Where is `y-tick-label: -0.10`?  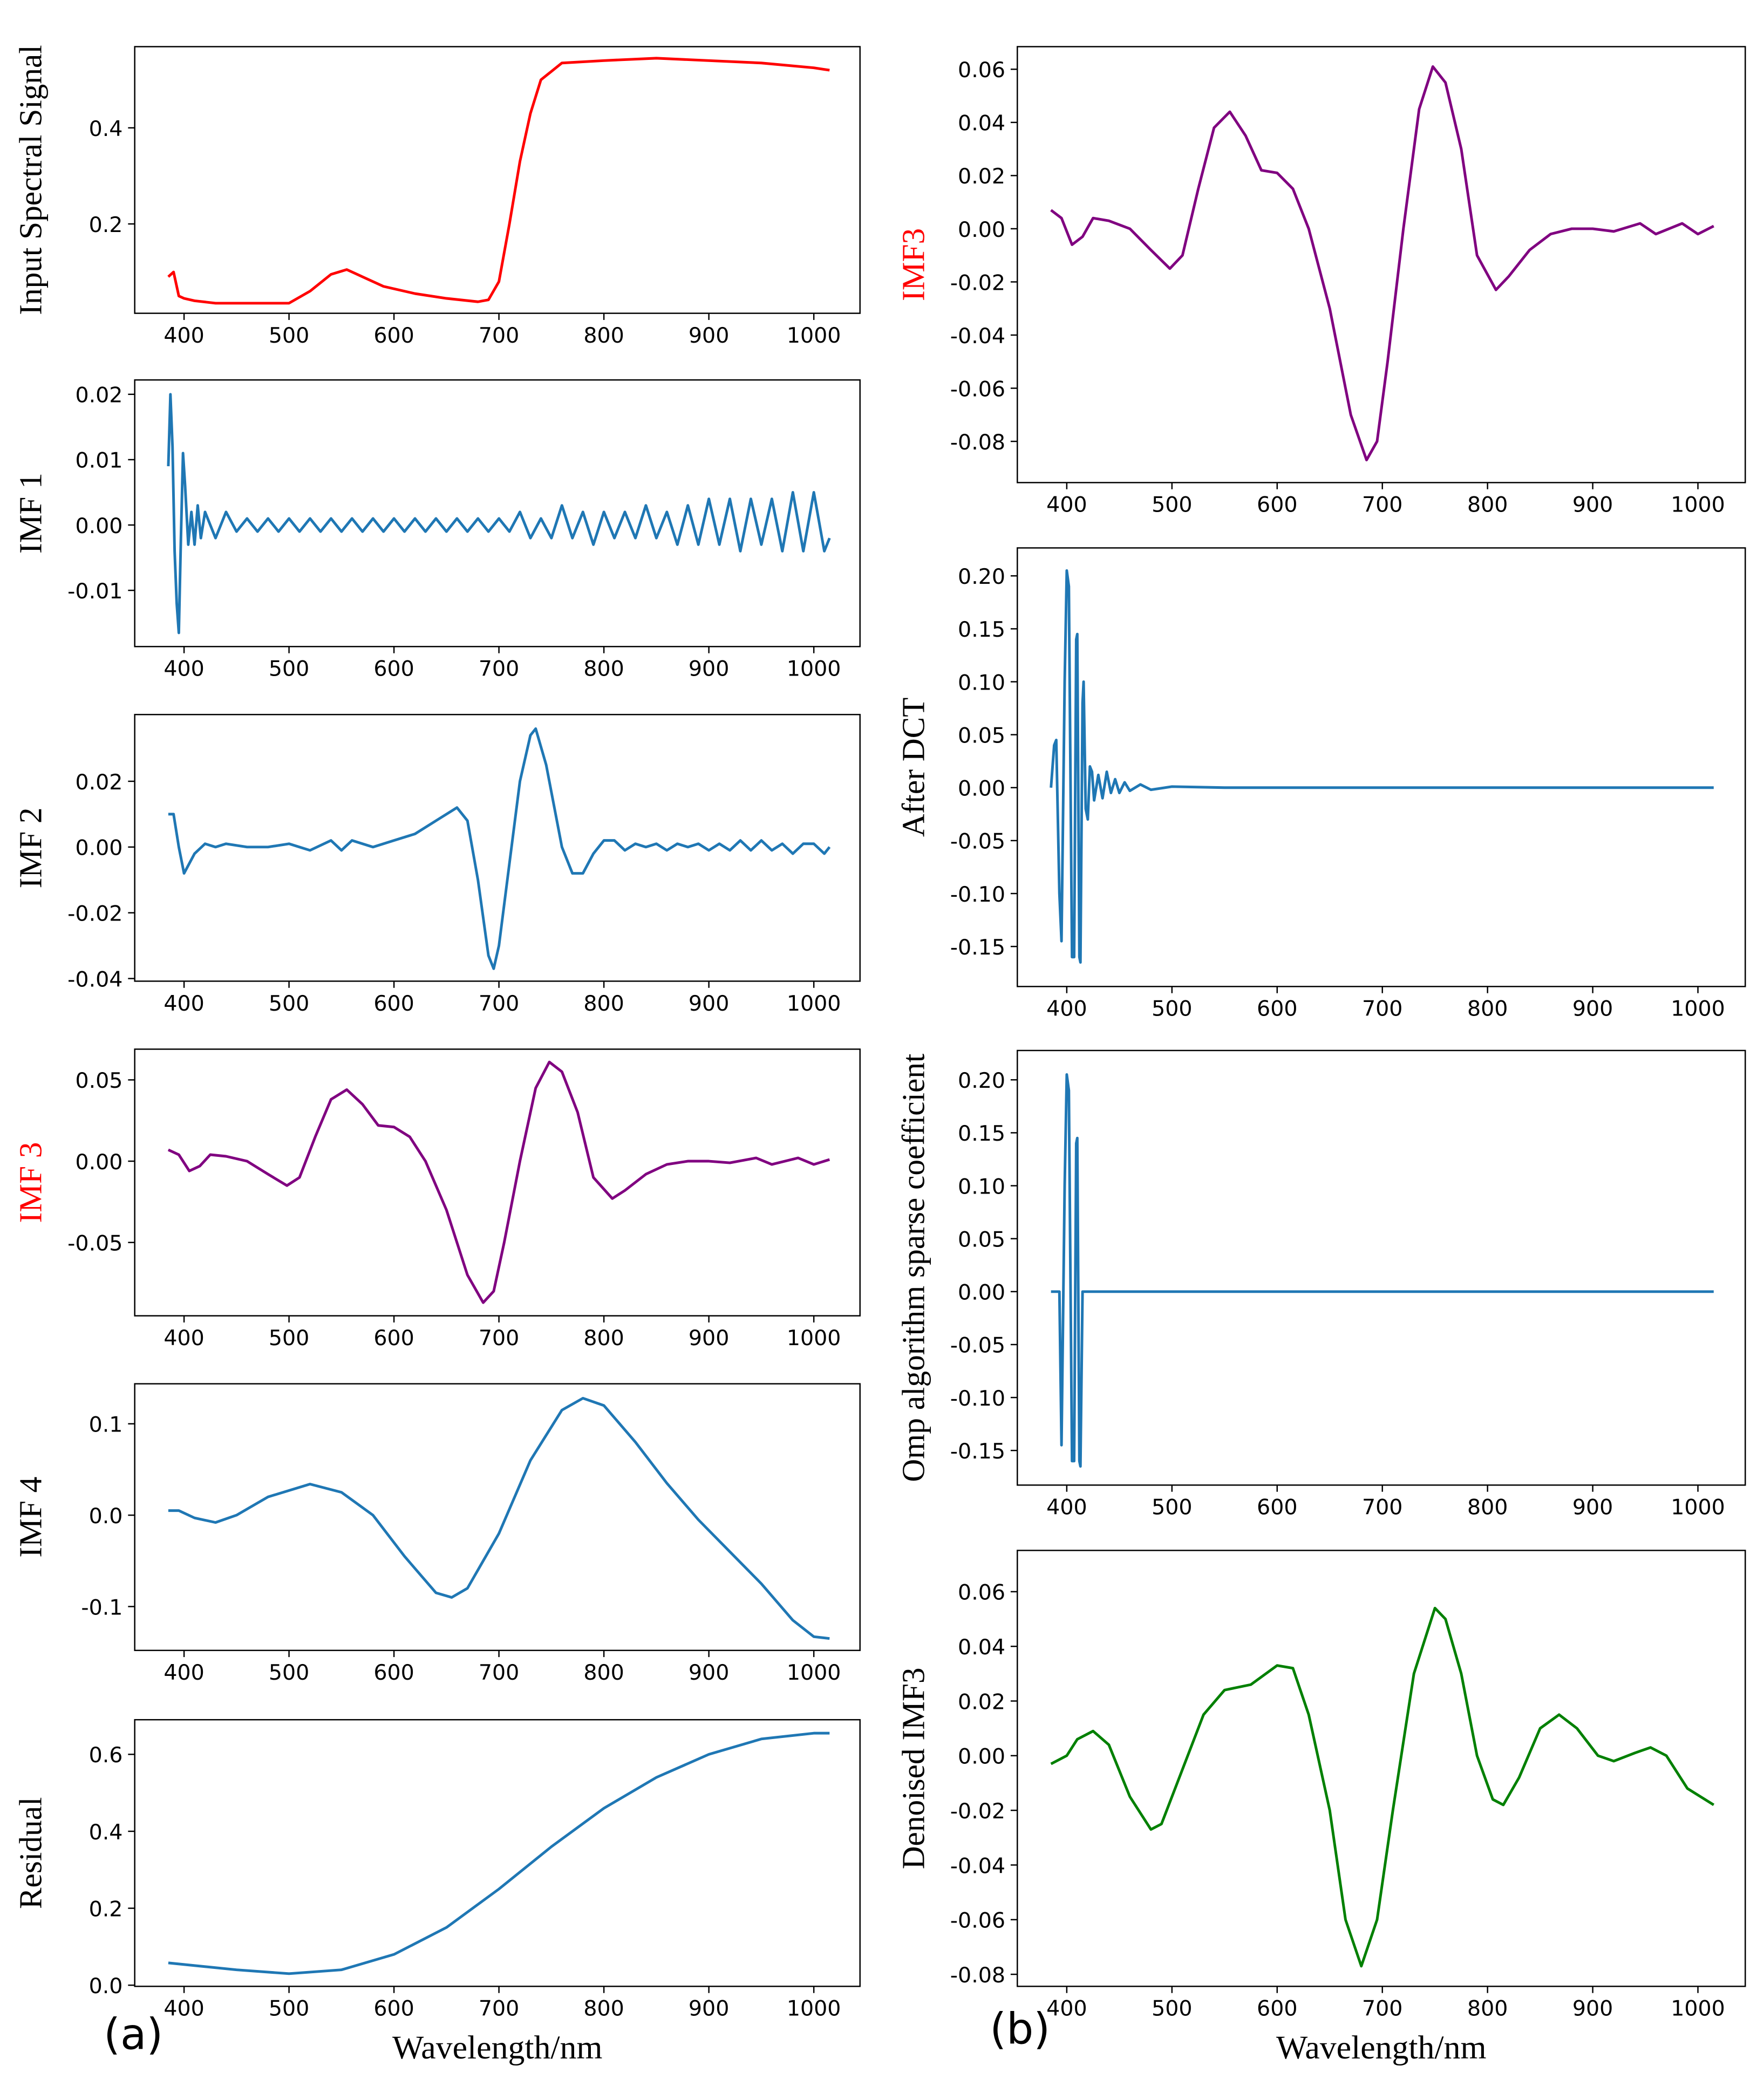 y-tick-label: -0.10 is located at coordinates (977, 1398).